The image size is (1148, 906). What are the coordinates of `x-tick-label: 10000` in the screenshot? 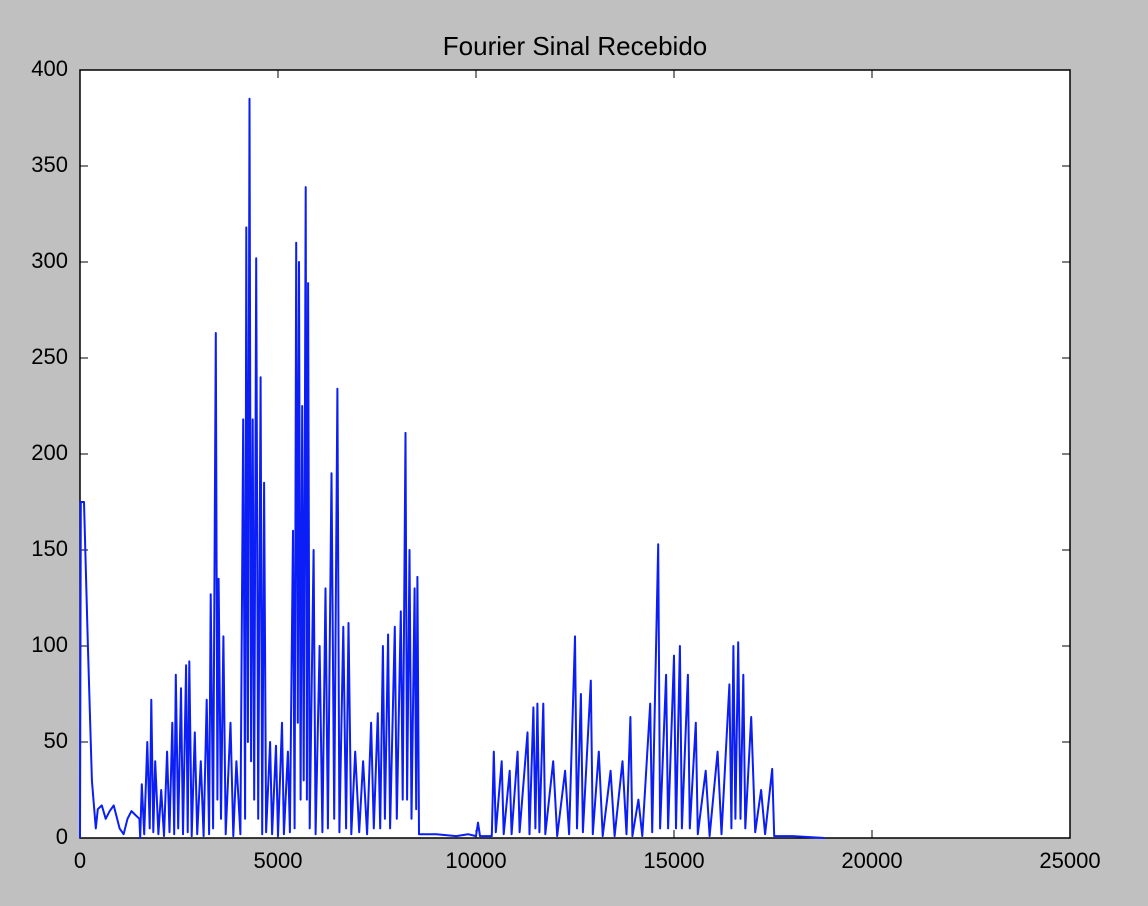 It's located at (475, 860).